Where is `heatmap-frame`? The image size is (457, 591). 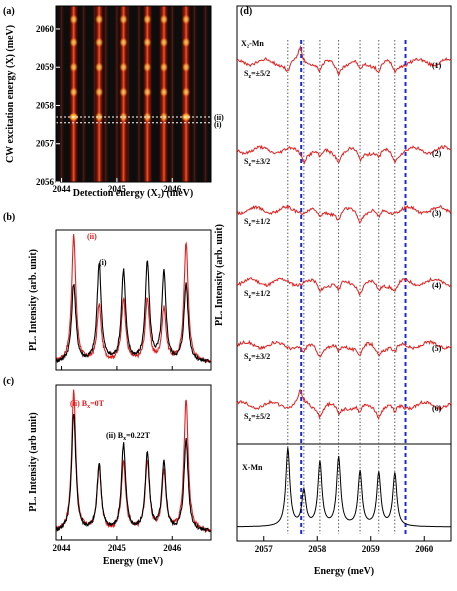 heatmap-frame is located at coordinates (133, 94).